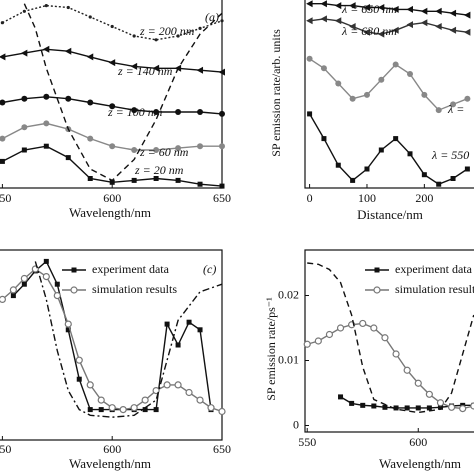  Describe the element at coordinates (310, 198) in the screenshot. I see `x-tick-label: 0` at that location.